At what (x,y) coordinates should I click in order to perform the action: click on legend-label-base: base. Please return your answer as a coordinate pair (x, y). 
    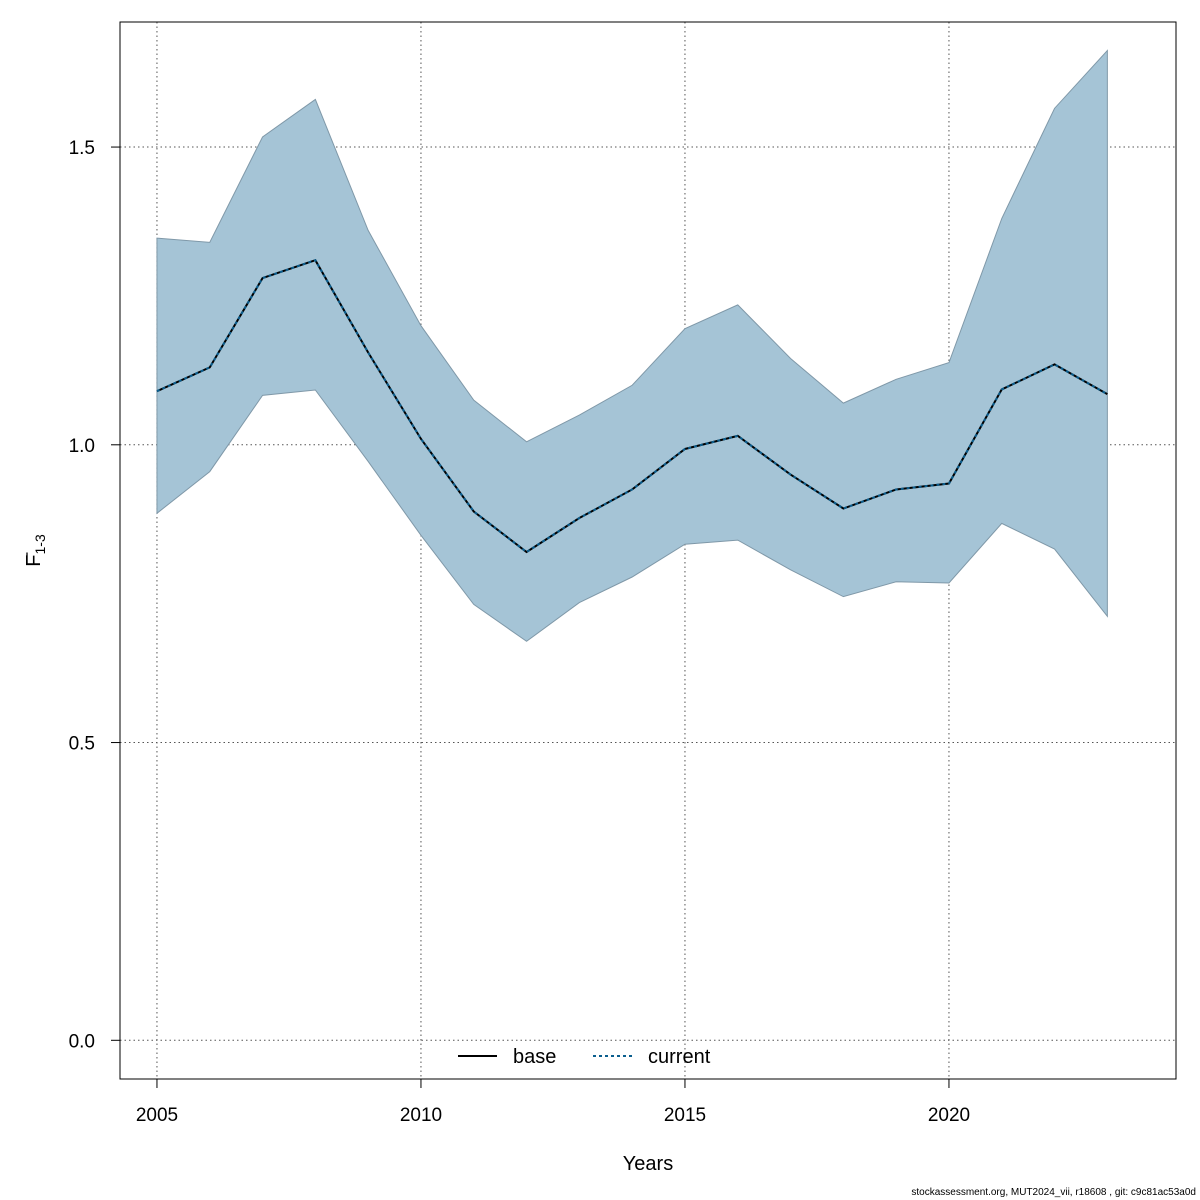
    Looking at the image, I should click on (534, 1057).